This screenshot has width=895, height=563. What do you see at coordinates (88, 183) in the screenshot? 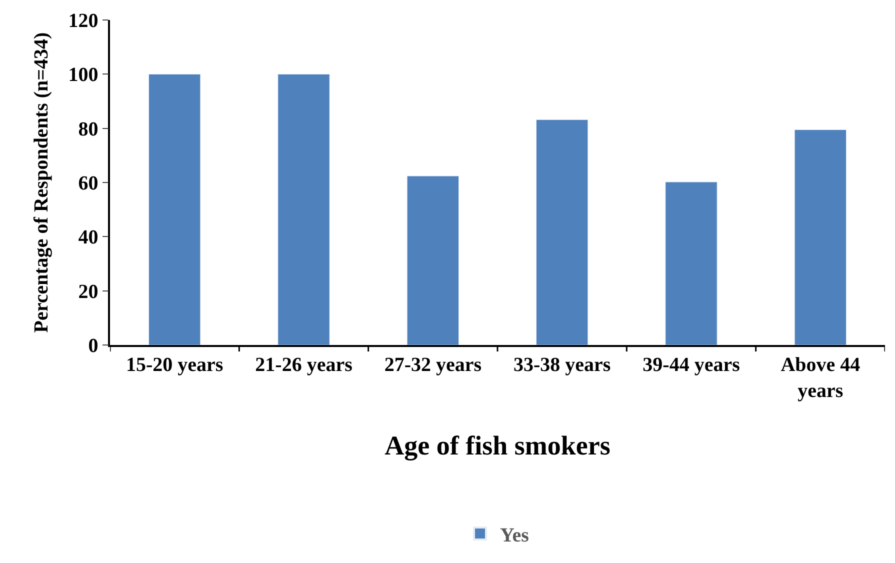
I see `y-tick-label: 60` at bounding box center [88, 183].